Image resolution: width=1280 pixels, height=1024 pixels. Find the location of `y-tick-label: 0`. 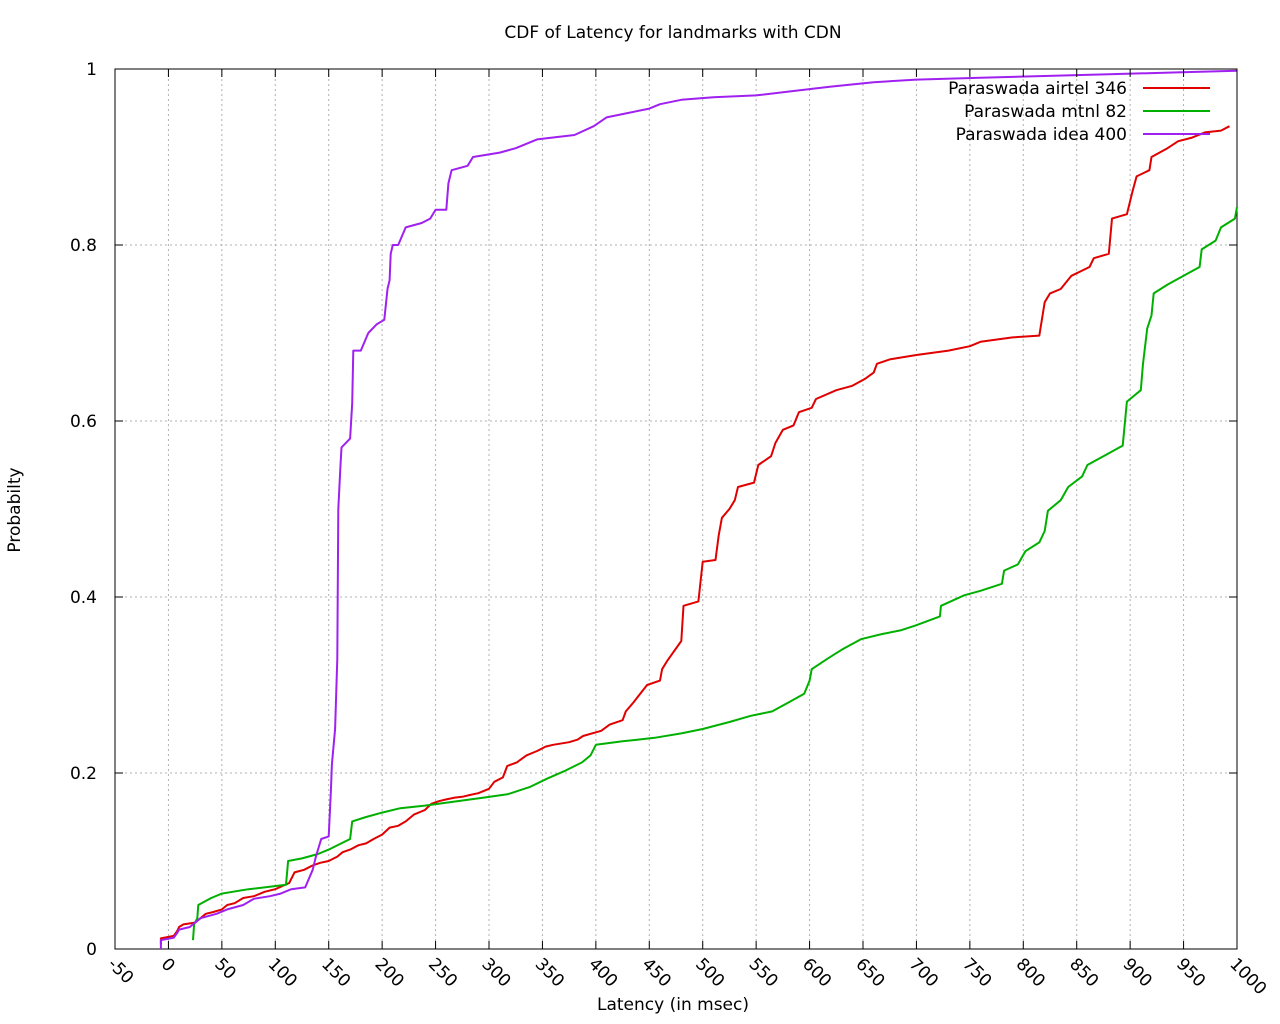

y-tick-label: 0 is located at coordinates (91, 950).